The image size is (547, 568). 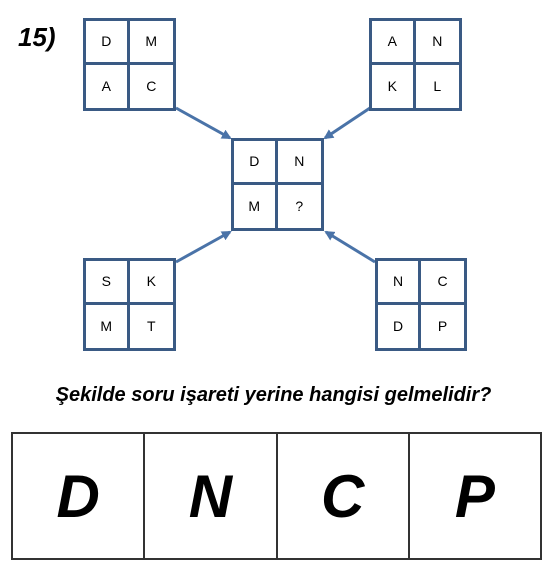 I want to click on grid-cell: S, so click(x=108, y=283).